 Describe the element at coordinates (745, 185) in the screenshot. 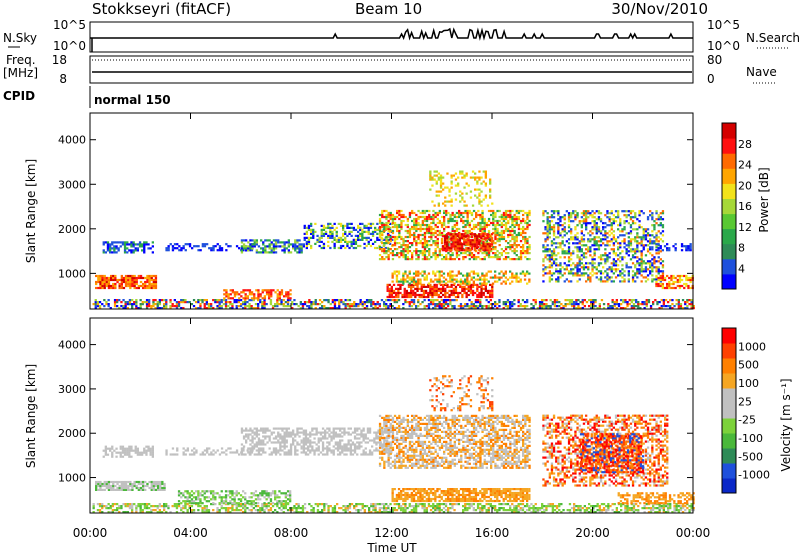

I see `colorbar-tick-label: 20` at that location.